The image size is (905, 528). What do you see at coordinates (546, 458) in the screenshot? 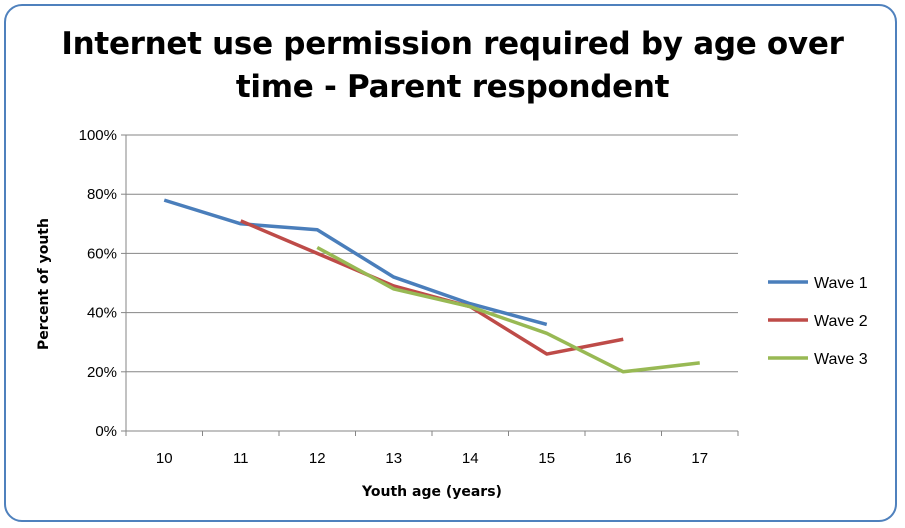
I see `x-tick-label: 15` at bounding box center [546, 458].